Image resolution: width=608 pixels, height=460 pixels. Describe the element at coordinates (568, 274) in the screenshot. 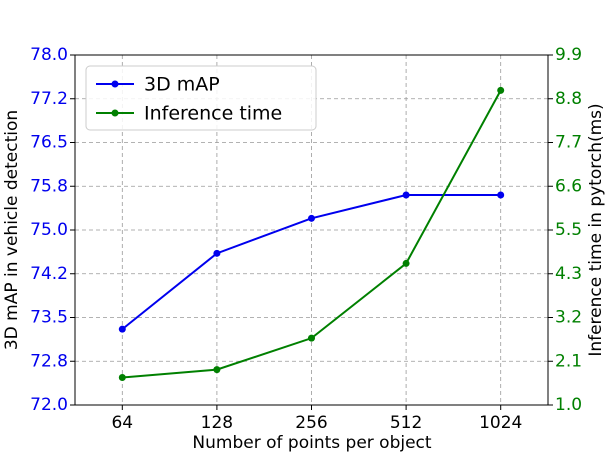

I see `y2-tick-label: 4.3` at that location.